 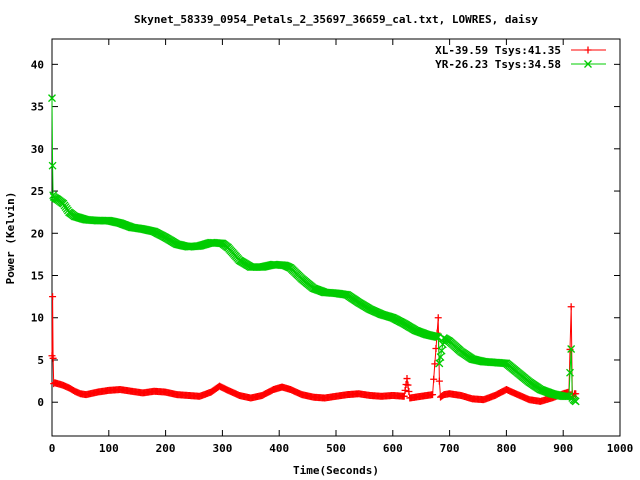 What do you see at coordinates (506, 448) in the screenshot?
I see `x-tick-label: 800` at bounding box center [506, 448].